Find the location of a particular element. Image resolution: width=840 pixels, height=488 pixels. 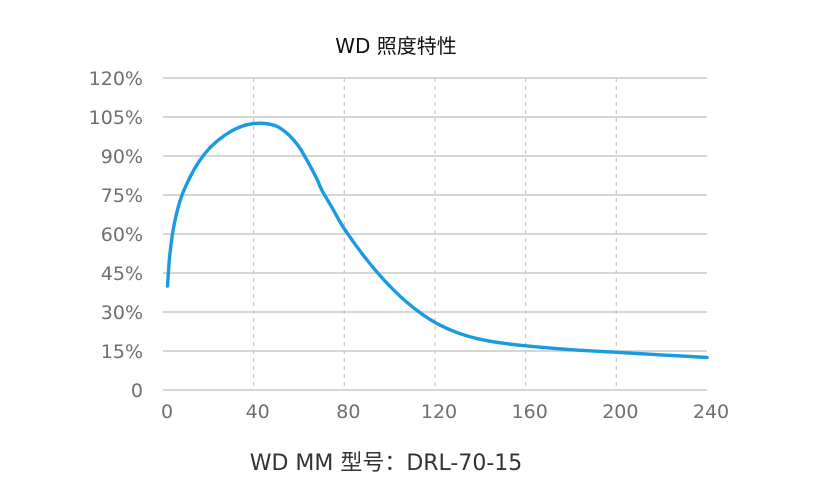

x-tick-label: 40 is located at coordinates (258, 412).